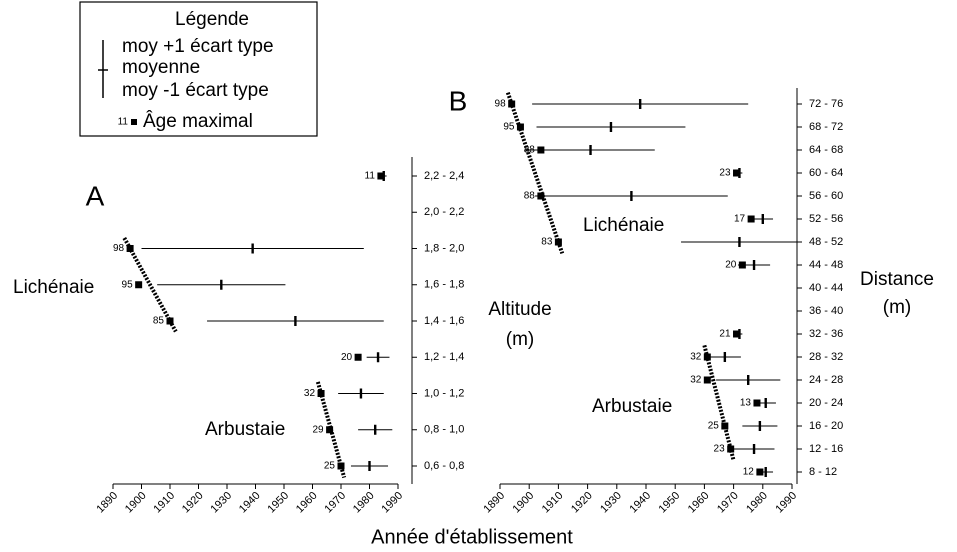 This screenshot has height=552, width=957. I want to click on x-tick-label: 1960, so click(699, 503).